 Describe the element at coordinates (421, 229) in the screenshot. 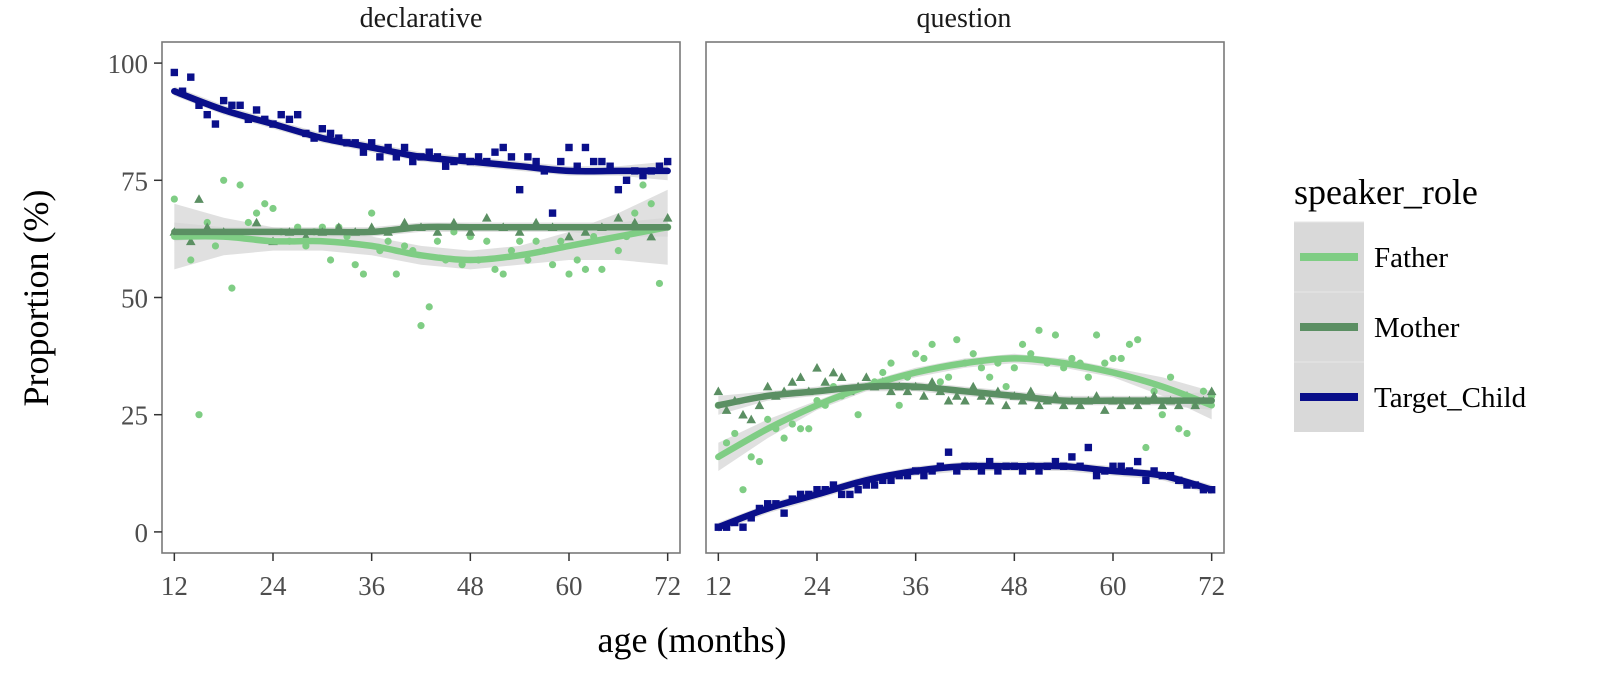

I see `smooth-line-mother` at that location.